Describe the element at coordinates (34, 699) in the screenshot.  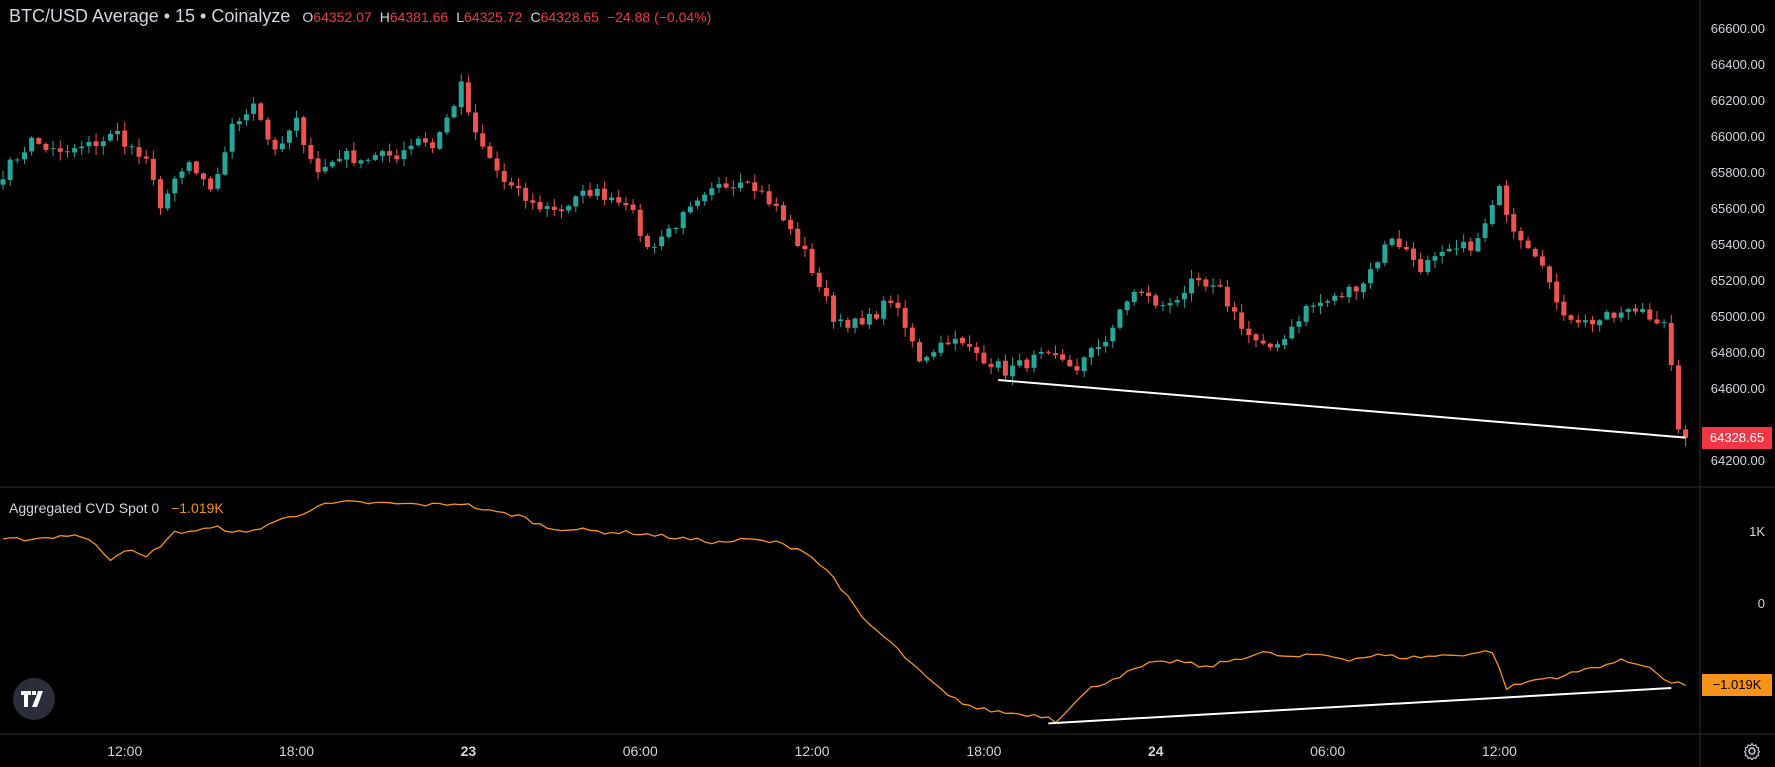
I see `tradingview-logo-icon` at that location.